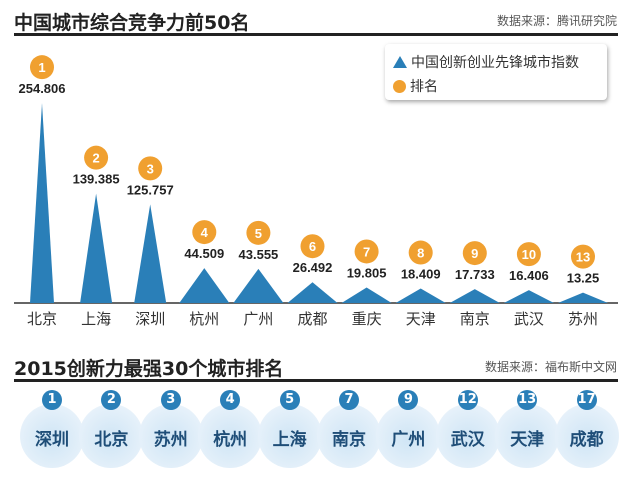  I want to click on city-name: 深圳, so click(52, 440).